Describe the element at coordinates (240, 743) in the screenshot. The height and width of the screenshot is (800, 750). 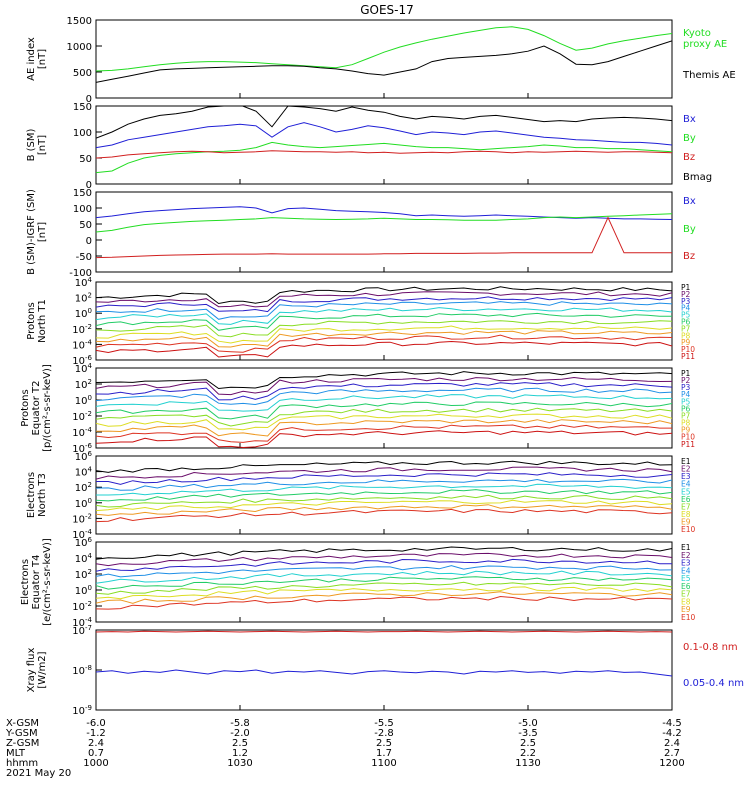
I see `x-tick-label: 2.5` at that location.